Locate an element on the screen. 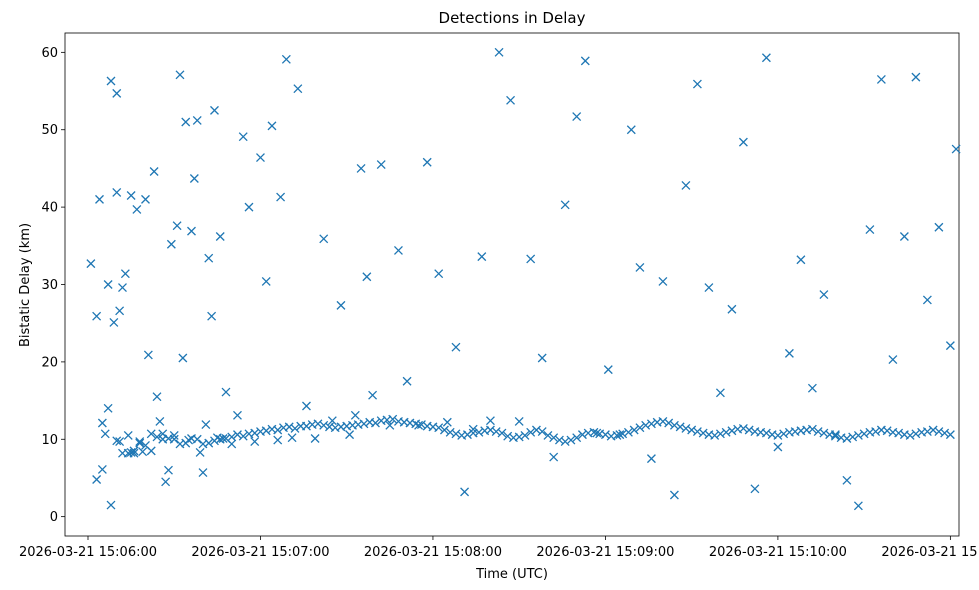 The width and height of the screenshot is (979, 590). y-tick-label: 20 is located at coordinates (49, 362).